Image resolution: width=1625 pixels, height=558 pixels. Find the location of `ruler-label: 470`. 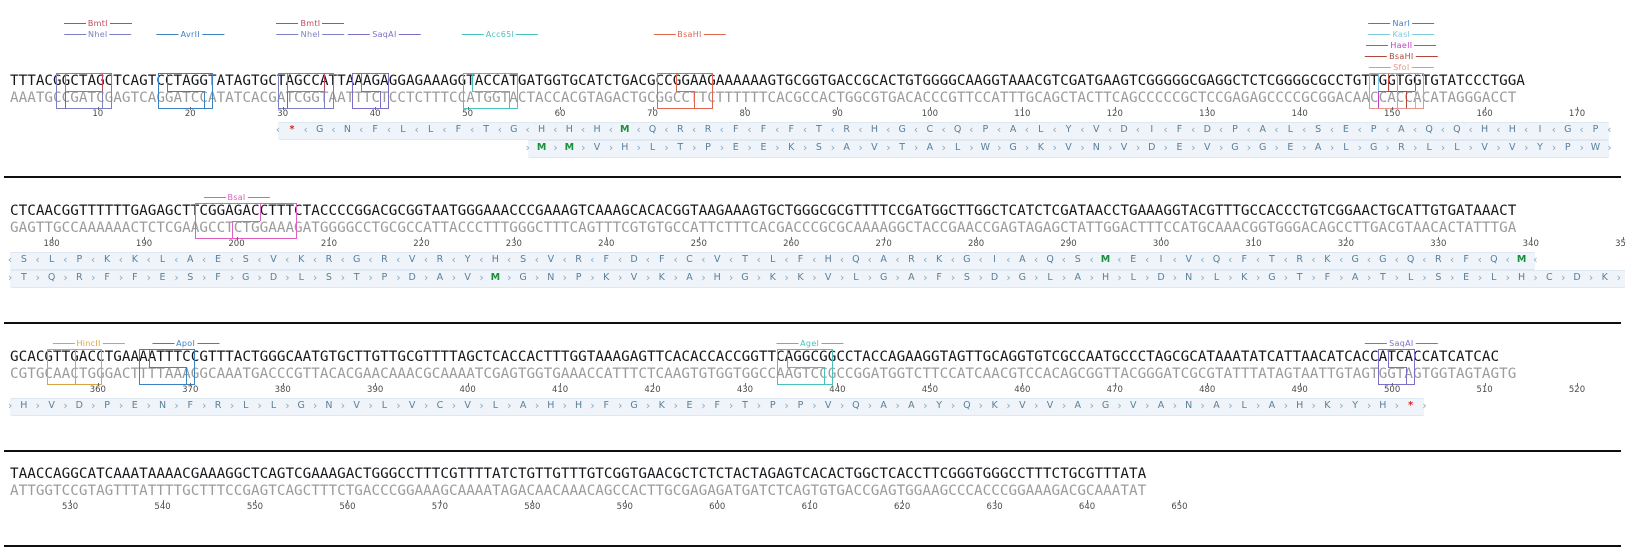

ruler-label: 470 is located at coordinates (1114, 390).